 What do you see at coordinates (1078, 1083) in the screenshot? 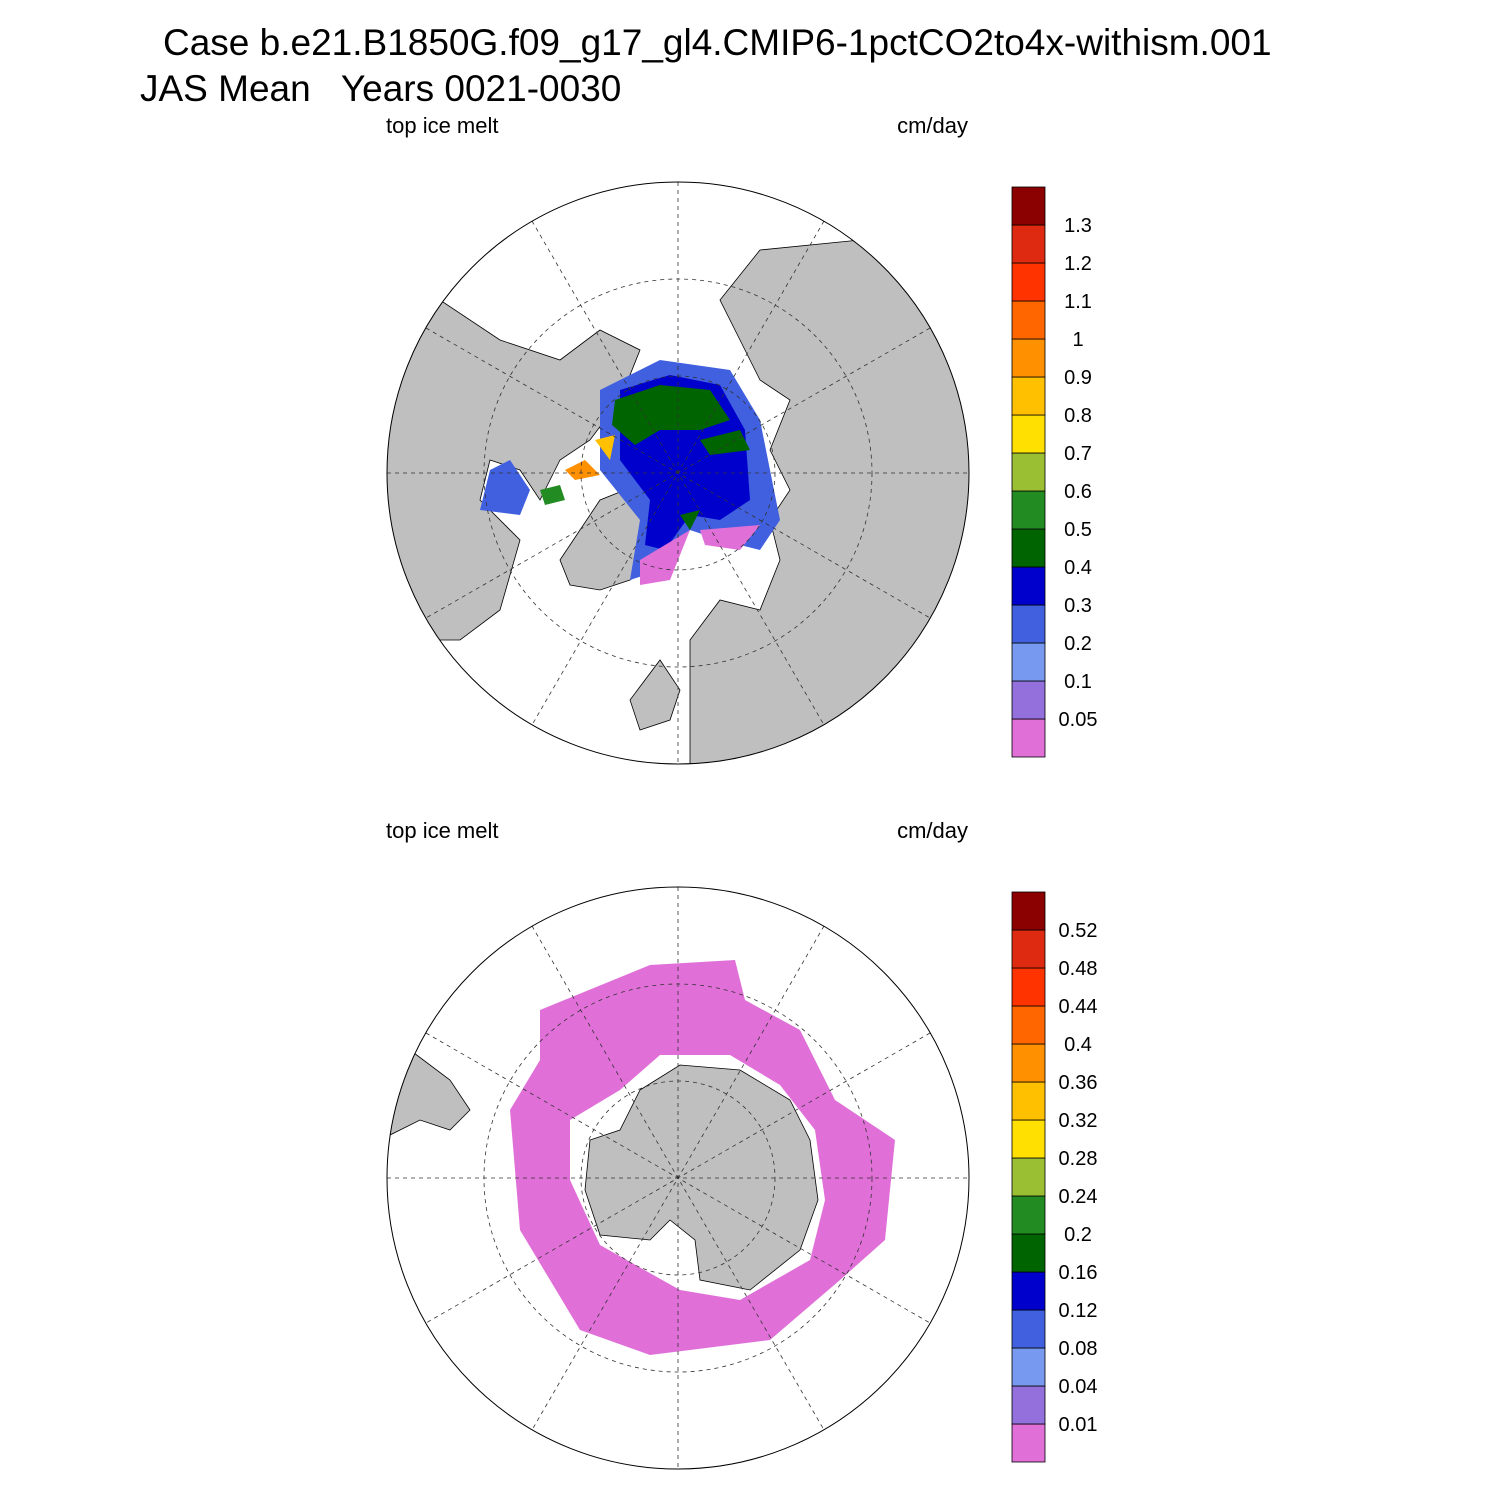
I see `colorbar-label: 0.36` at bounding box center [1078, 1083].